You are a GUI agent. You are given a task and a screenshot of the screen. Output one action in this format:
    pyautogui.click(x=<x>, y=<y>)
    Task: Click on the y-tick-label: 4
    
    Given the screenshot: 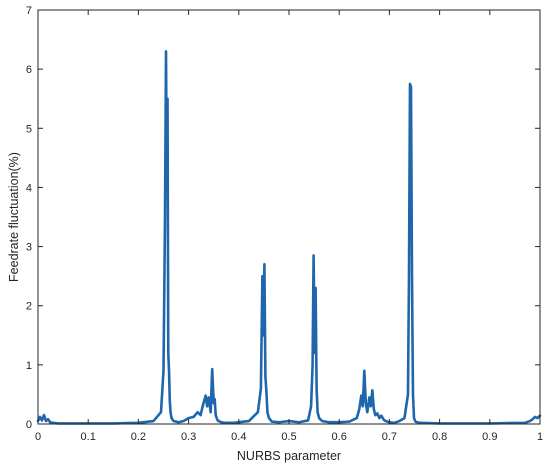 What is the action you would take?
    pyautogui.click(x=29, y=188)
    